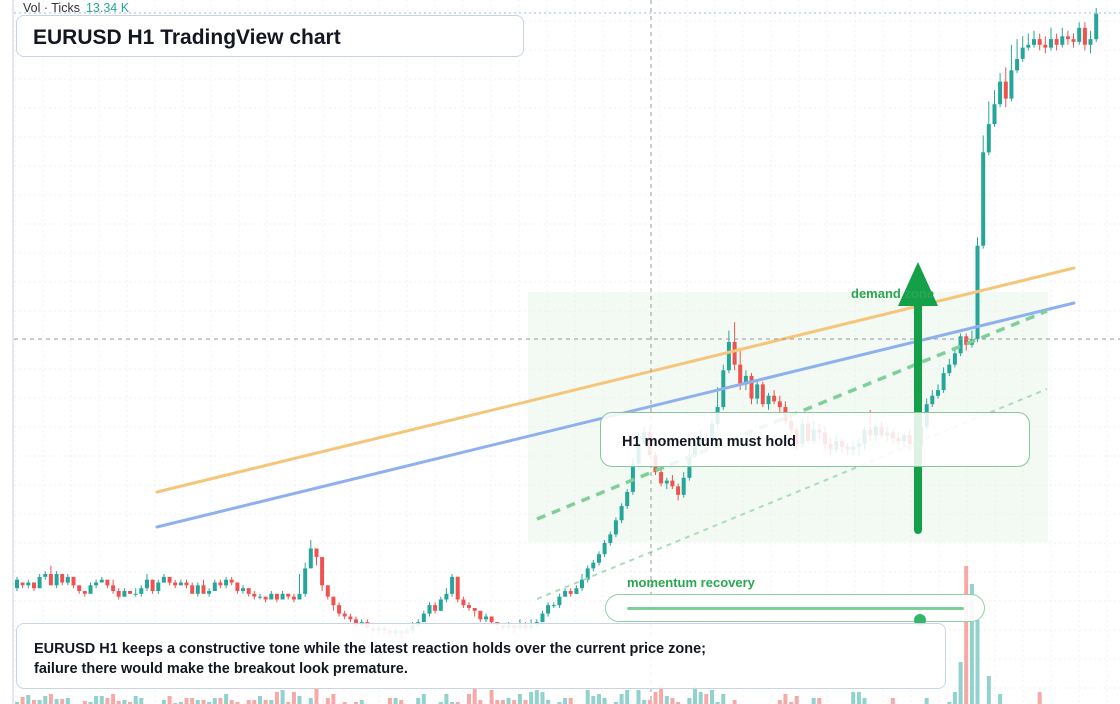 This screenshot has width=1120, height=704. Describe the element at coordinates (815, 439) in the screenshot. I see `momentum-callout: H1 momentum must hold` at that location.